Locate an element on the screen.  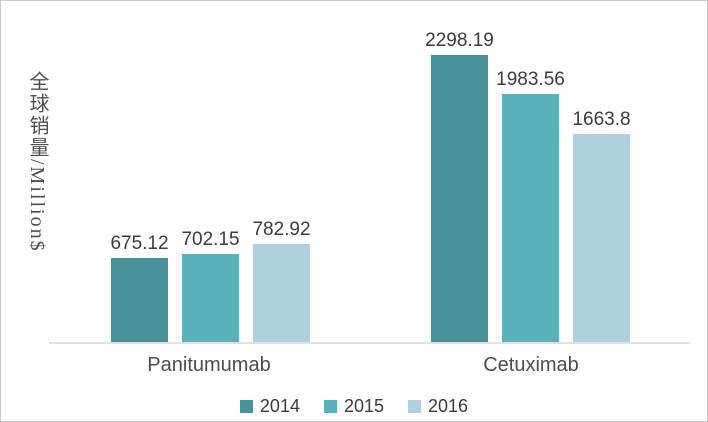
bar-2015-panitumumab is located at coordinates (210, 298).